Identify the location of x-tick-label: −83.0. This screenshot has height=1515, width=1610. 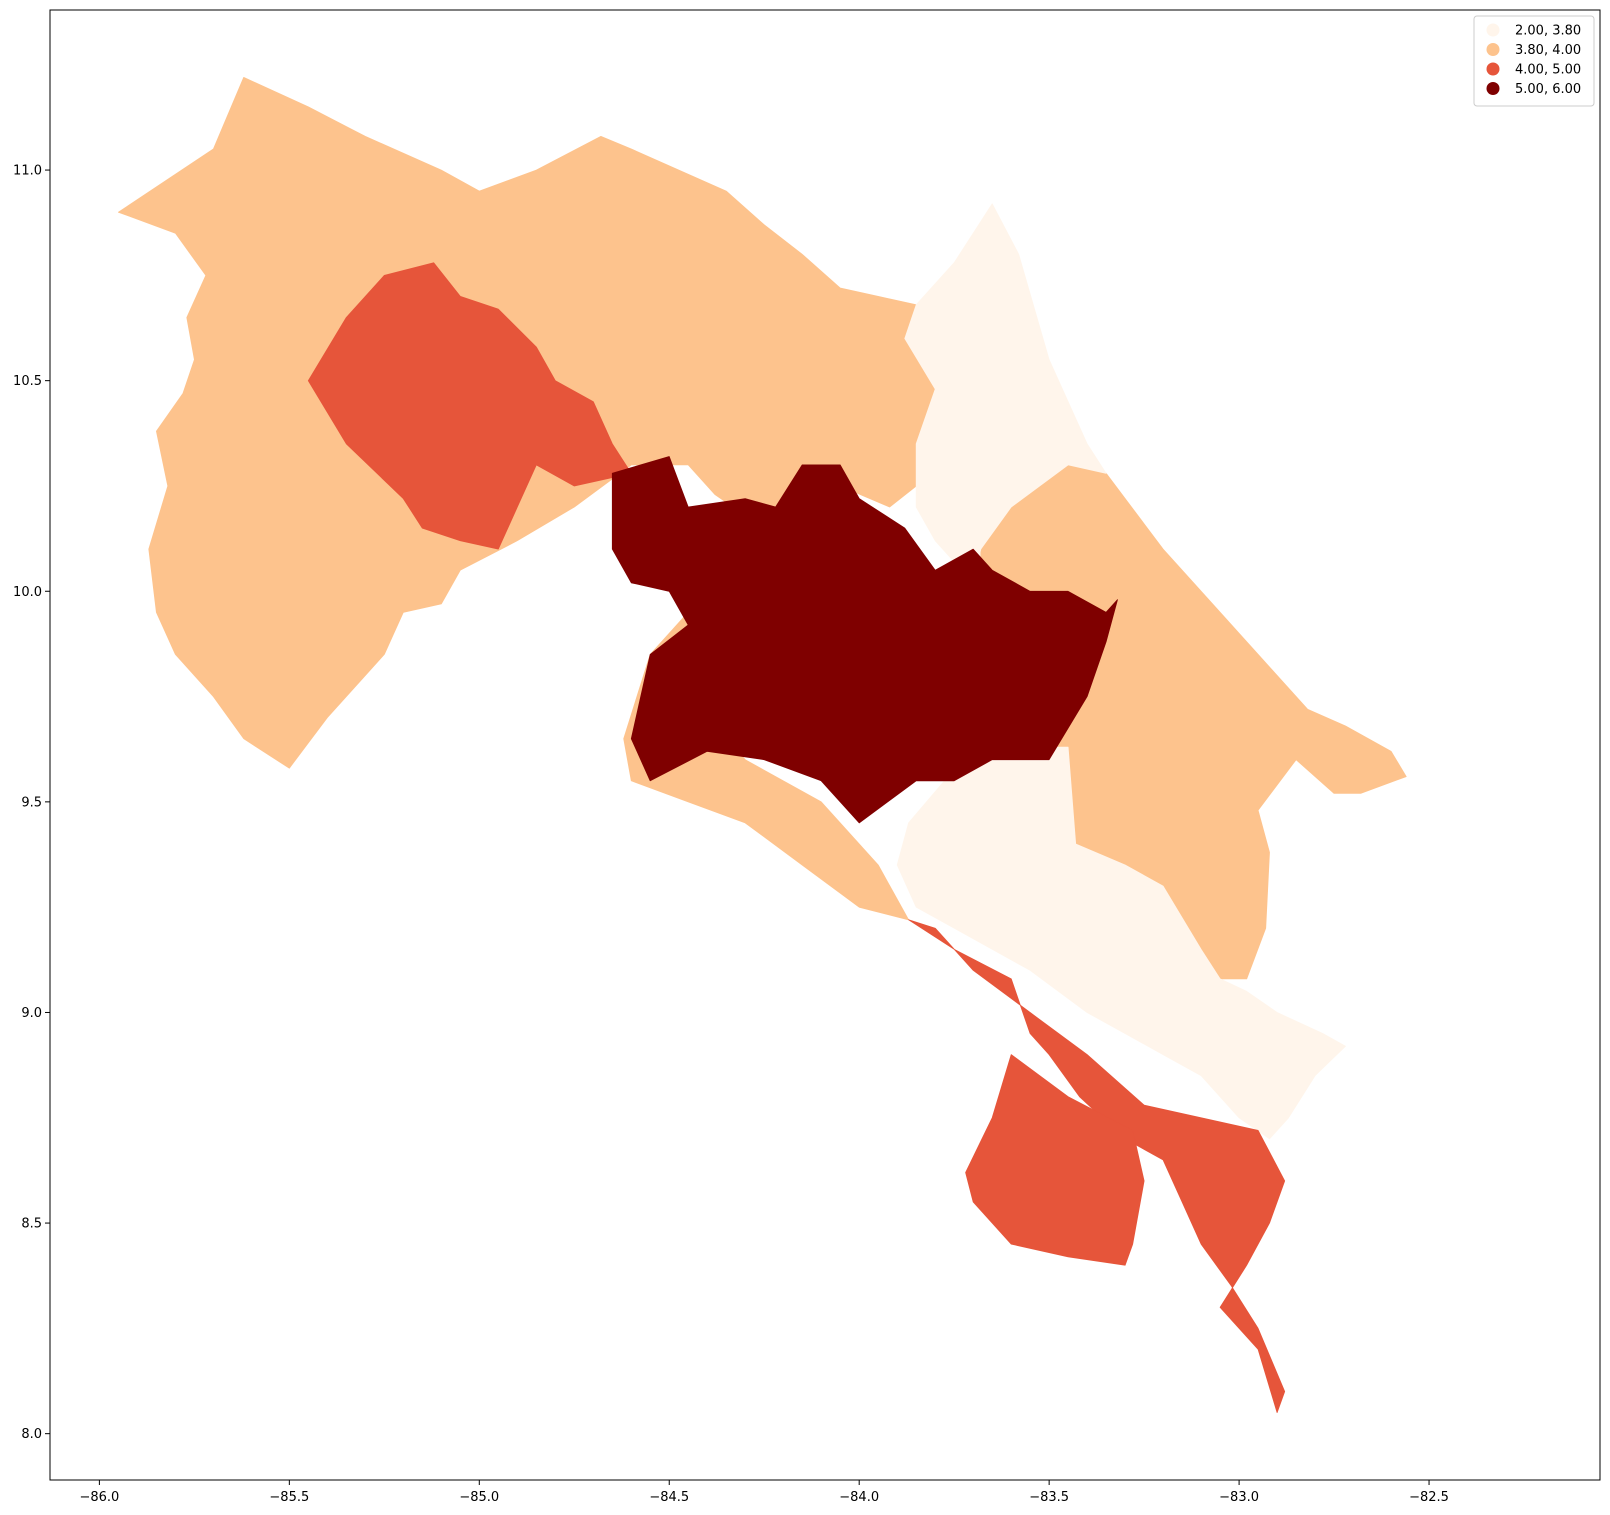
(1239, 1497).